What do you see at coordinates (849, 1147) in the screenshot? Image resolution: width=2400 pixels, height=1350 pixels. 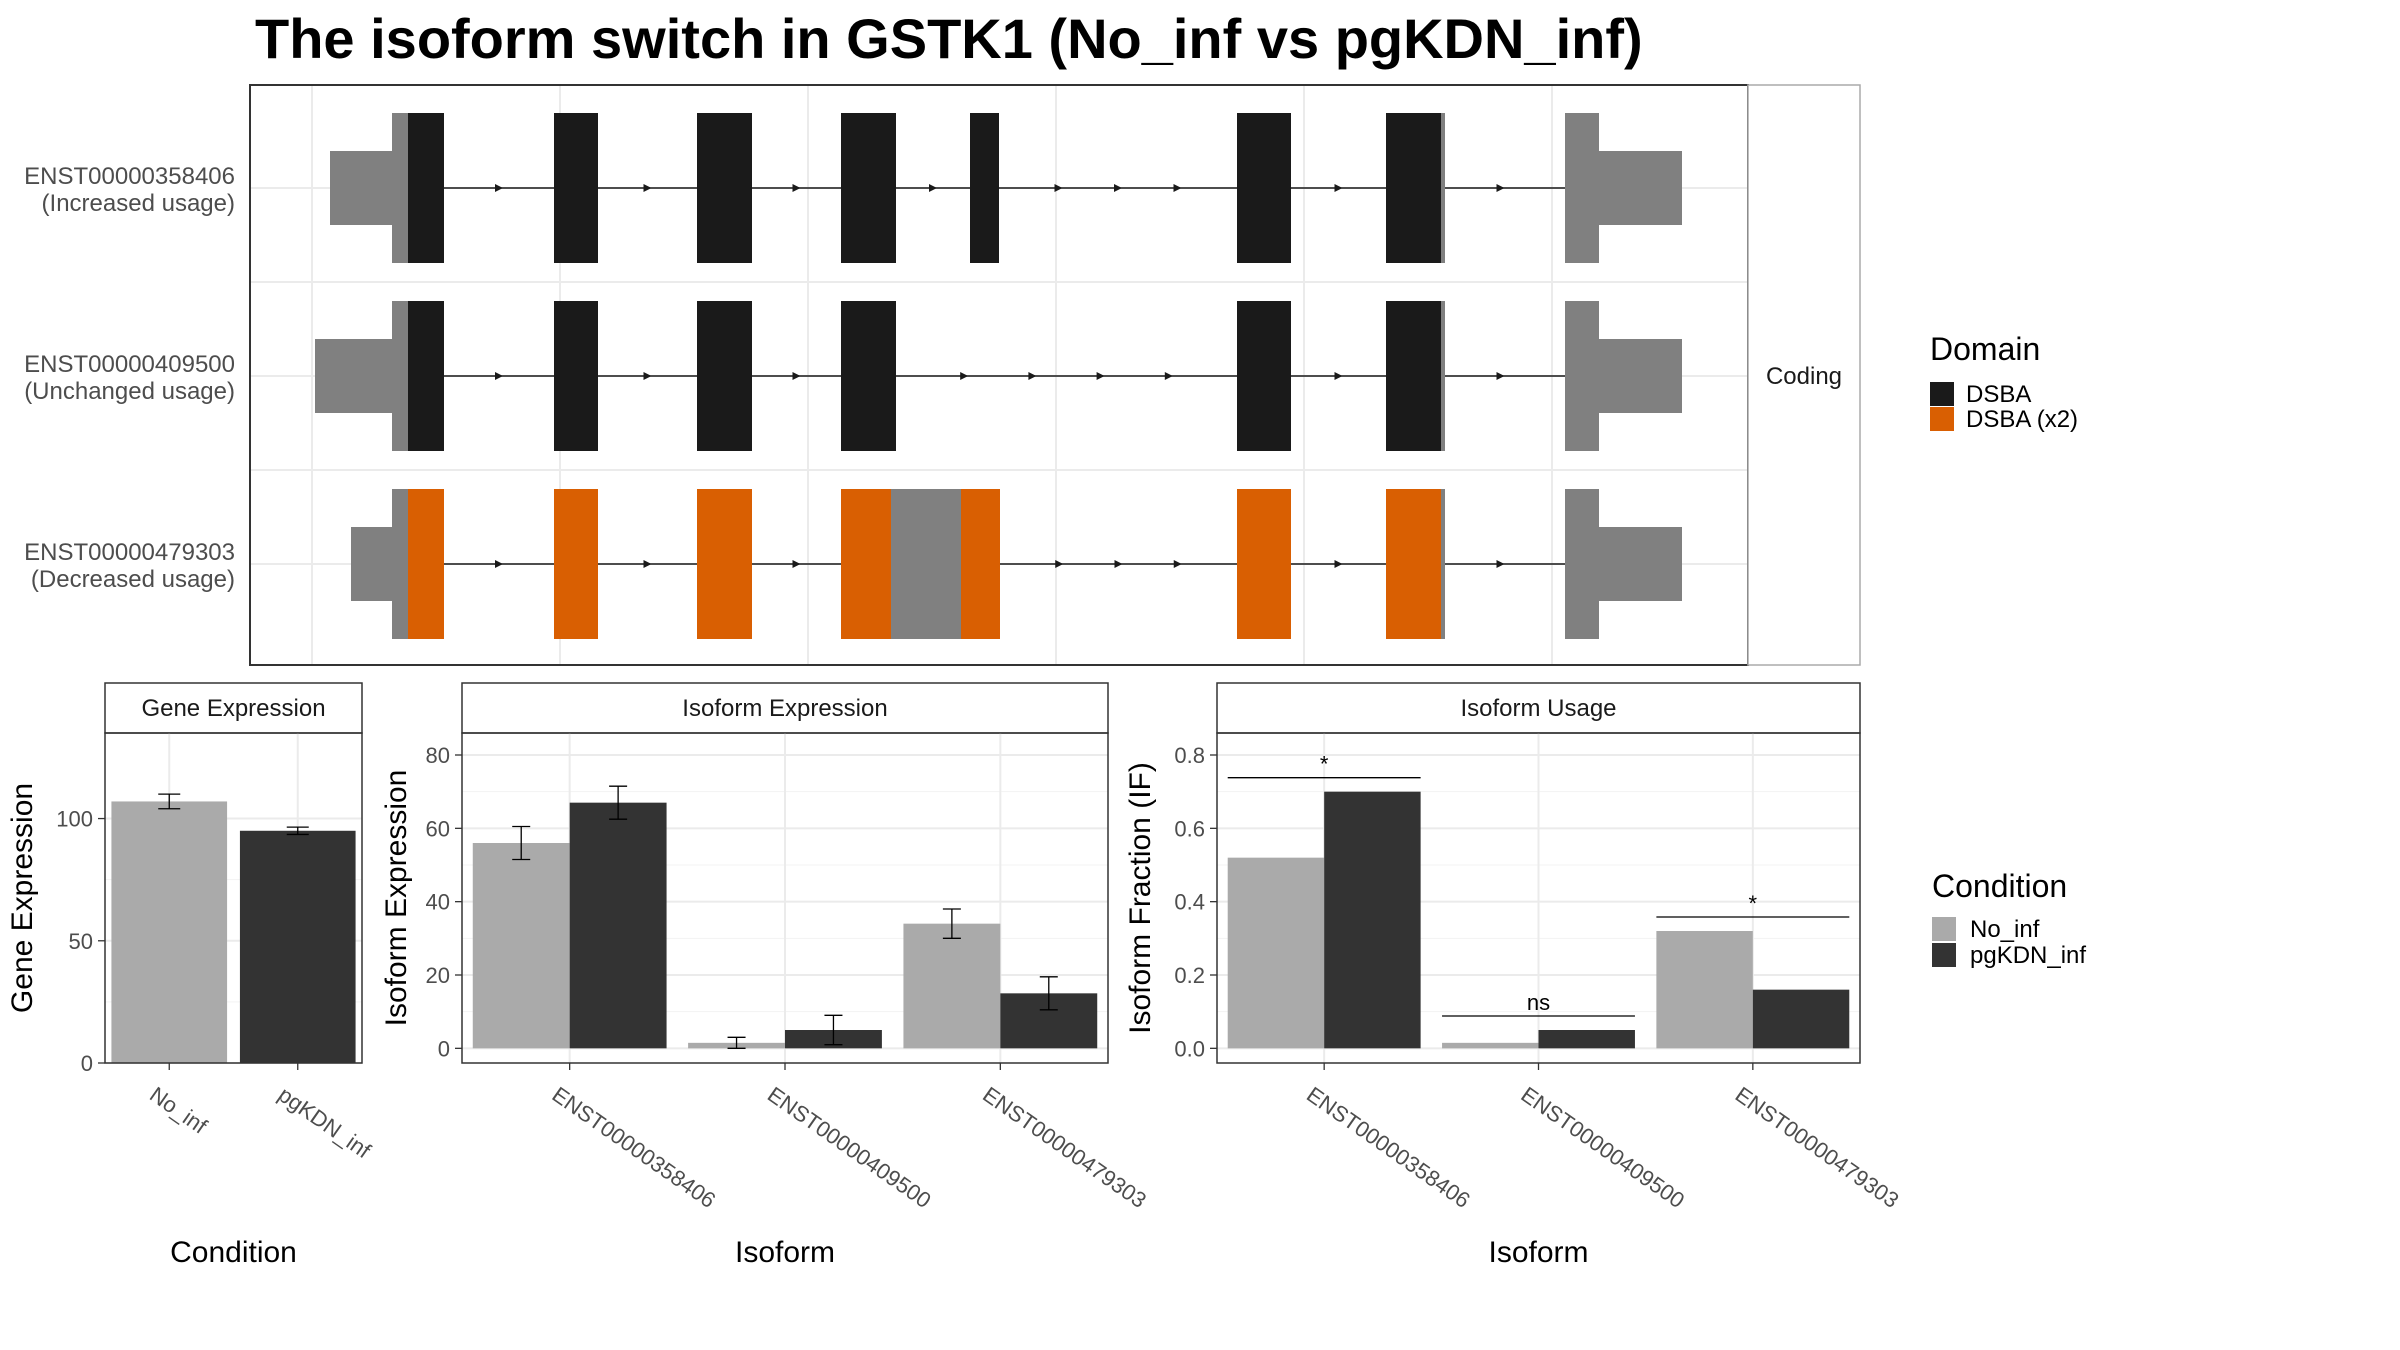 I see `x-tick-label: ENST00000409500` at bounding box center [849, 1147].